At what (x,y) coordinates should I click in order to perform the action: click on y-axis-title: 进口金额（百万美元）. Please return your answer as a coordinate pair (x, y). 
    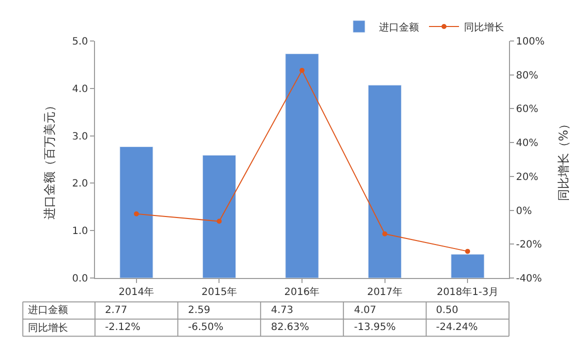
    Looking at the image, I should click on (49, 160).